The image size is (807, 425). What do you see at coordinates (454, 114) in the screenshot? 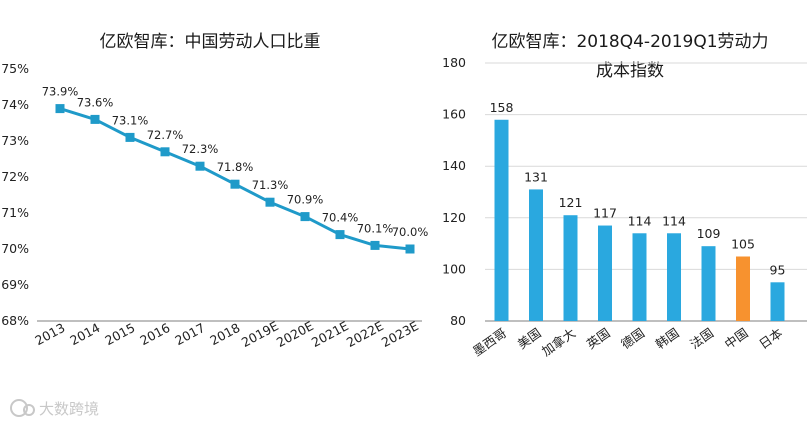
I see `bar-y-tick-label: 160` at bounding box center [454, 114].